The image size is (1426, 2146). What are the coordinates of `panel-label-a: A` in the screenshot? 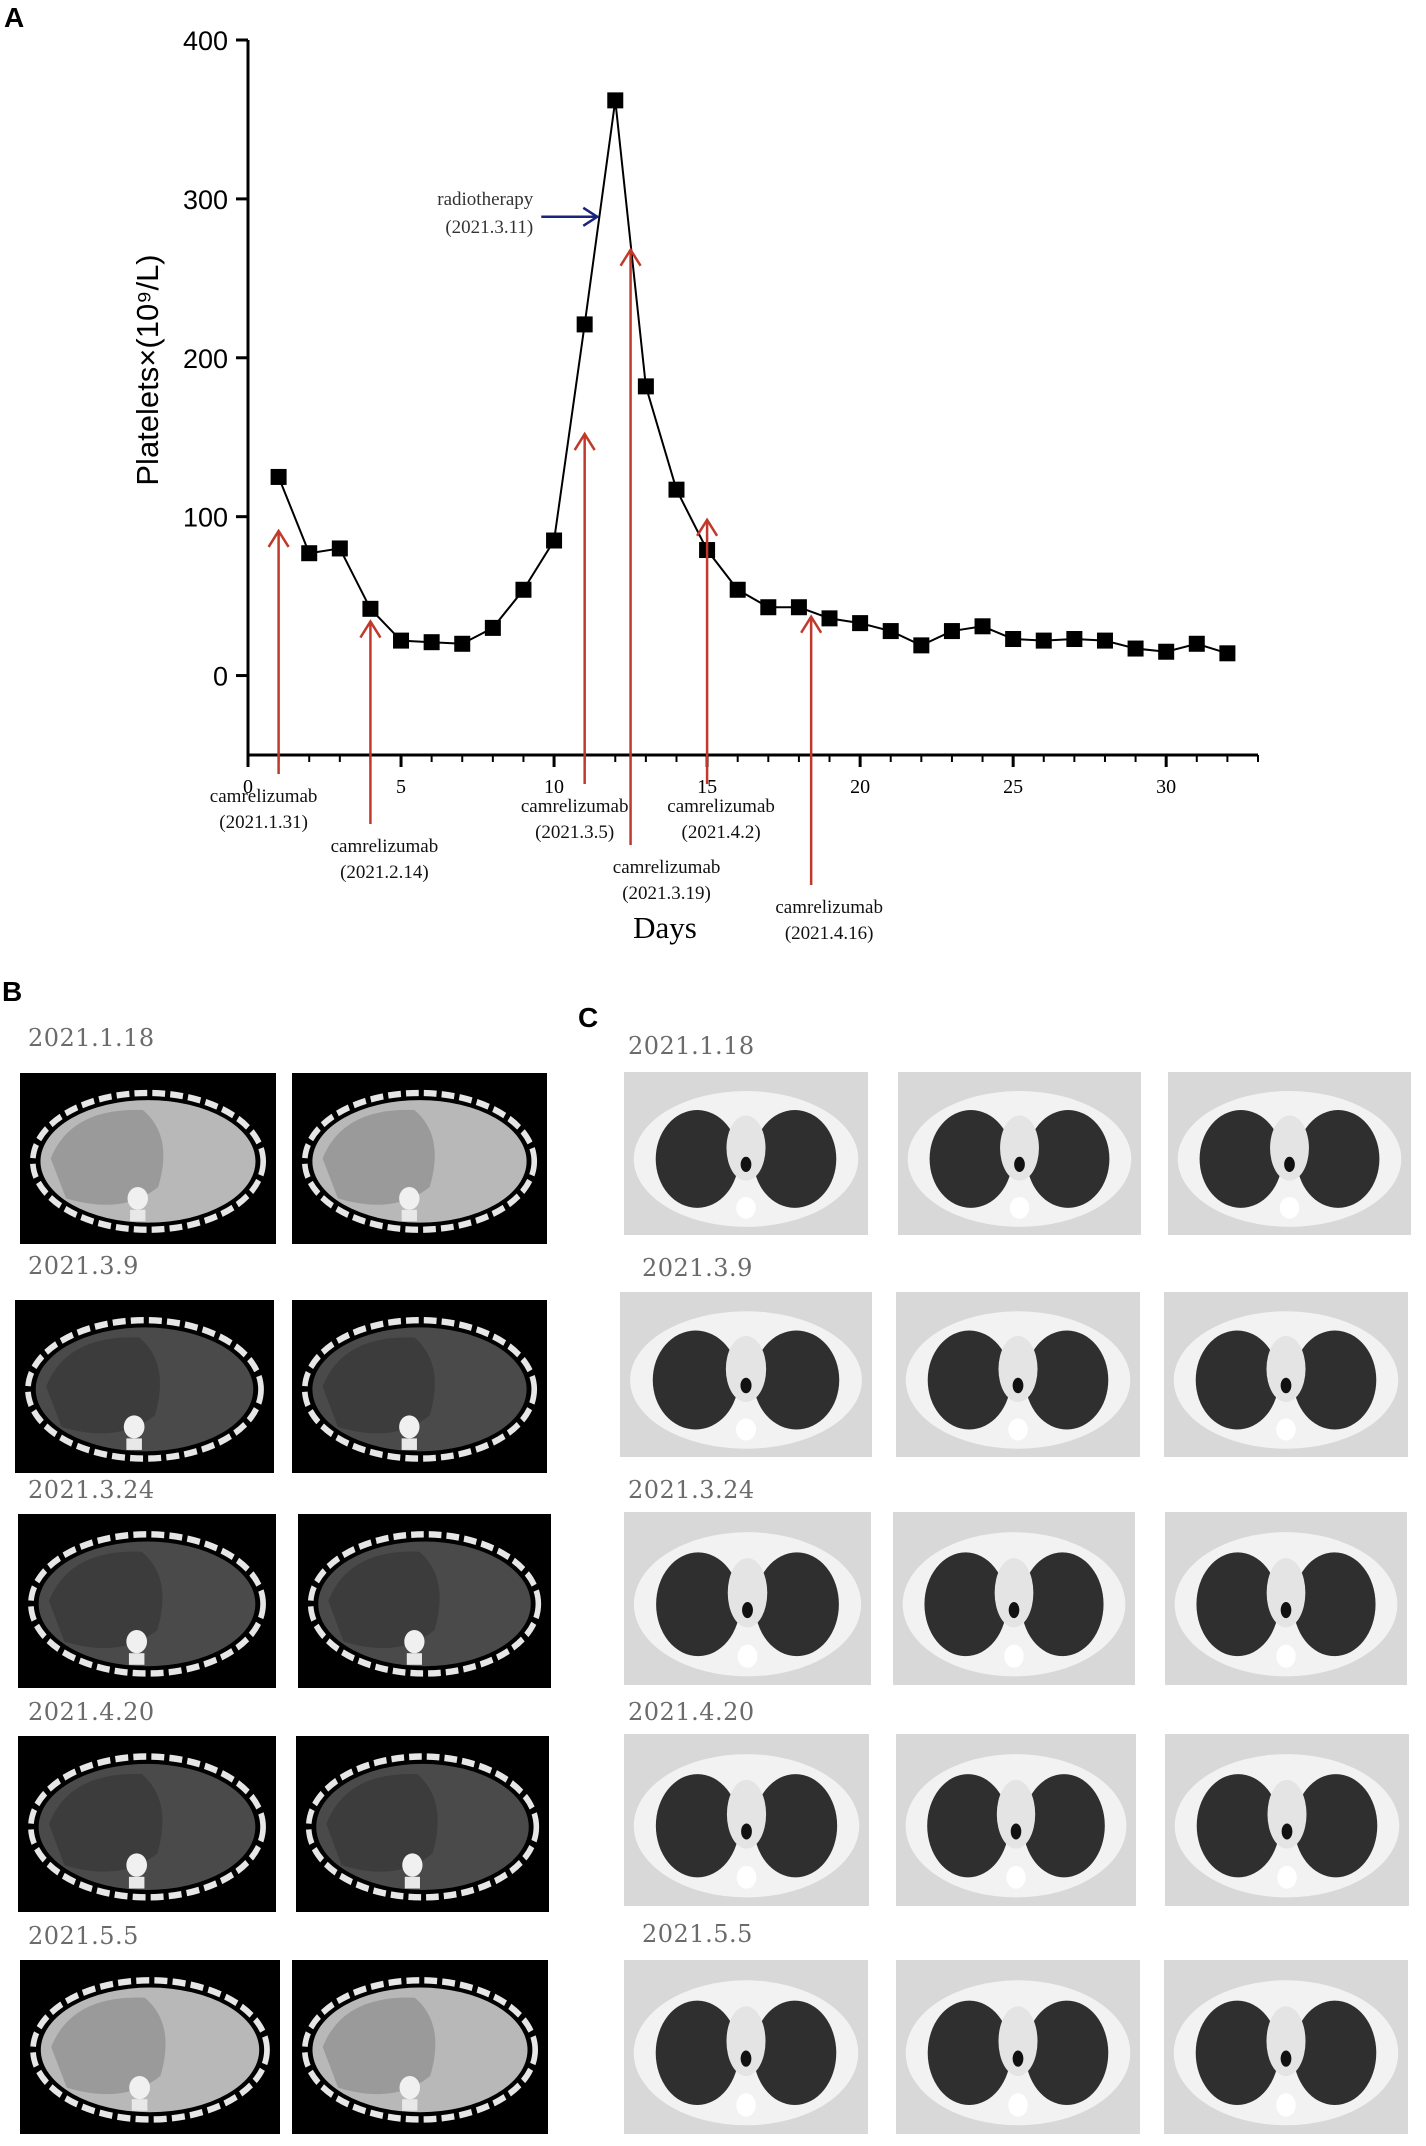 It's located at (14, 17).